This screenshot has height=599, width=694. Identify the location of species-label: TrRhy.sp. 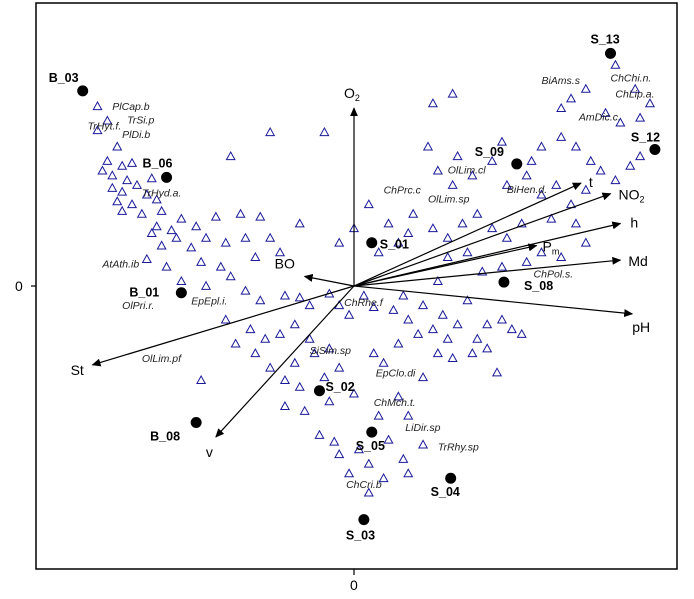
(458, 447).